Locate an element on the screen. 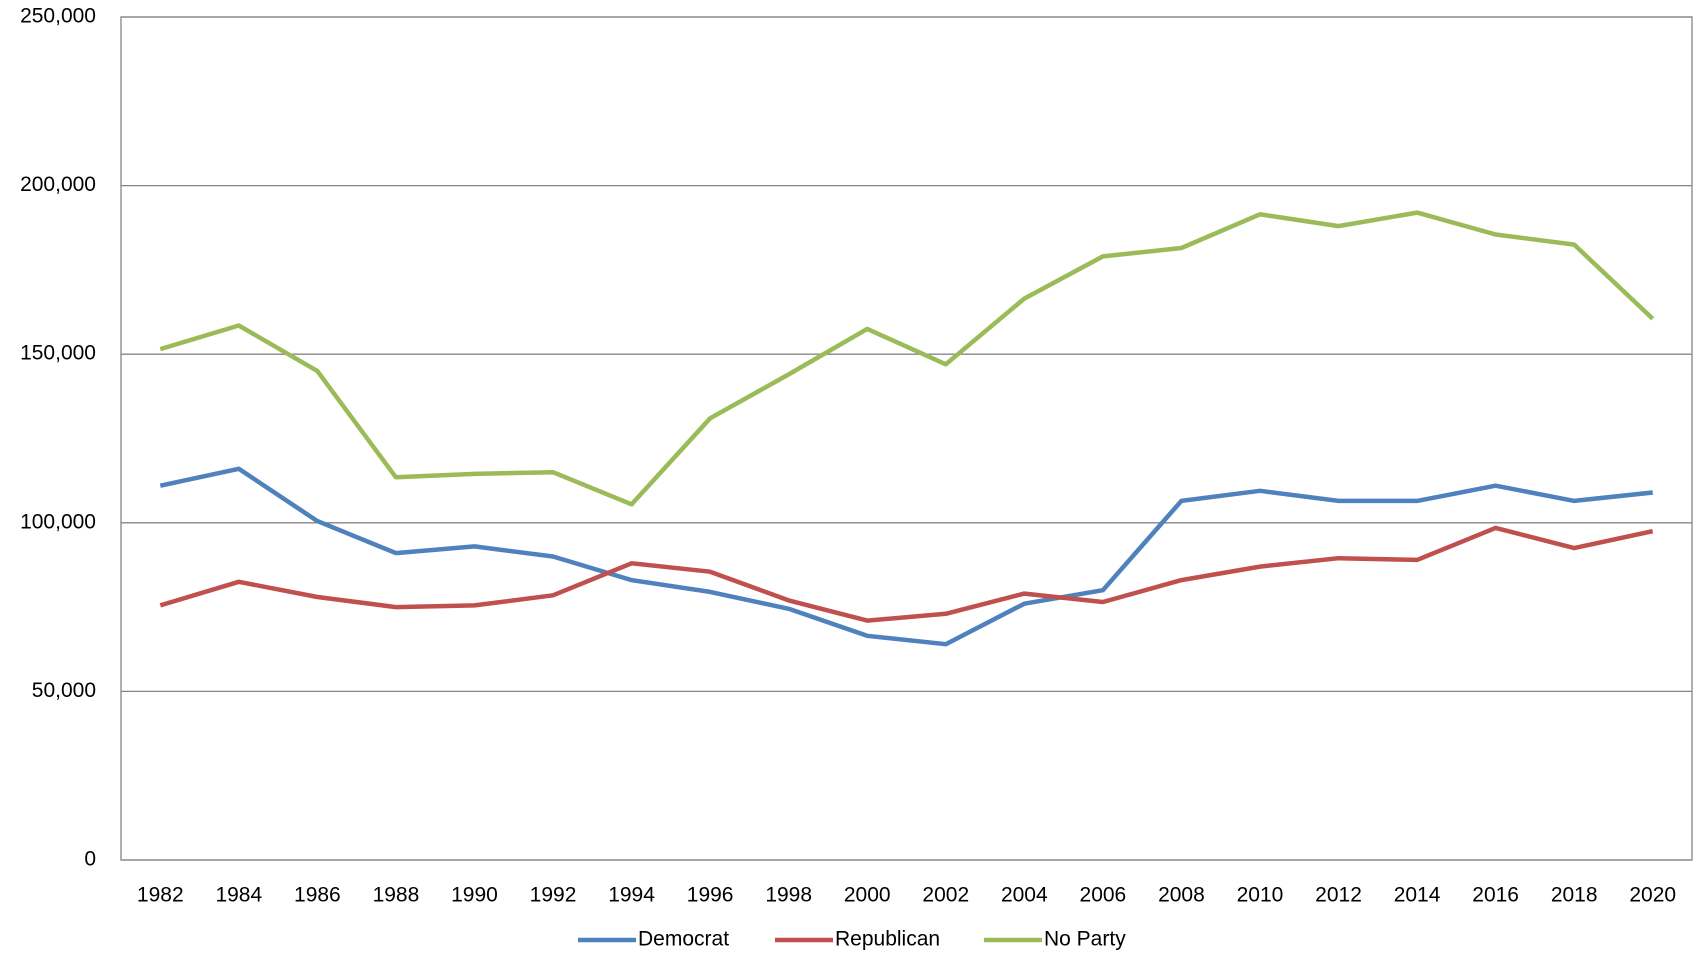 Image resolution: width=1696 pixels, height=956 pixels. x-tick-label: 2006 is located at coordinates (1103, 895).